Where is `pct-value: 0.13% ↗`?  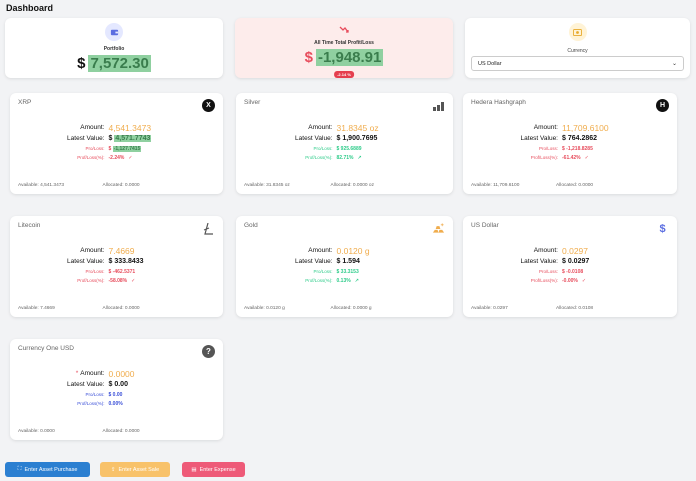
pct-value: 0.13% ↗ is located at coordinates (347, 281).